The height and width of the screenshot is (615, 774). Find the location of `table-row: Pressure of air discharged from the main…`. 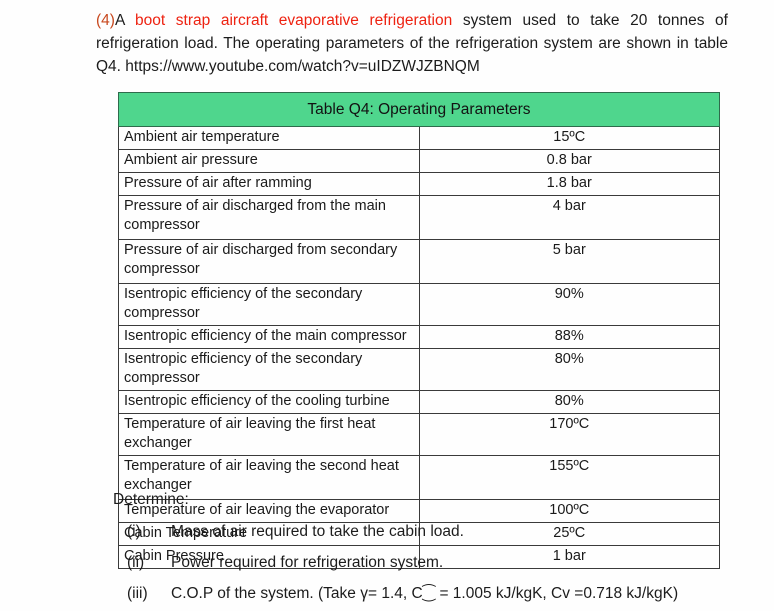

table-row: Pressure of air discharged from the main… is located at coordinates (419, 217).